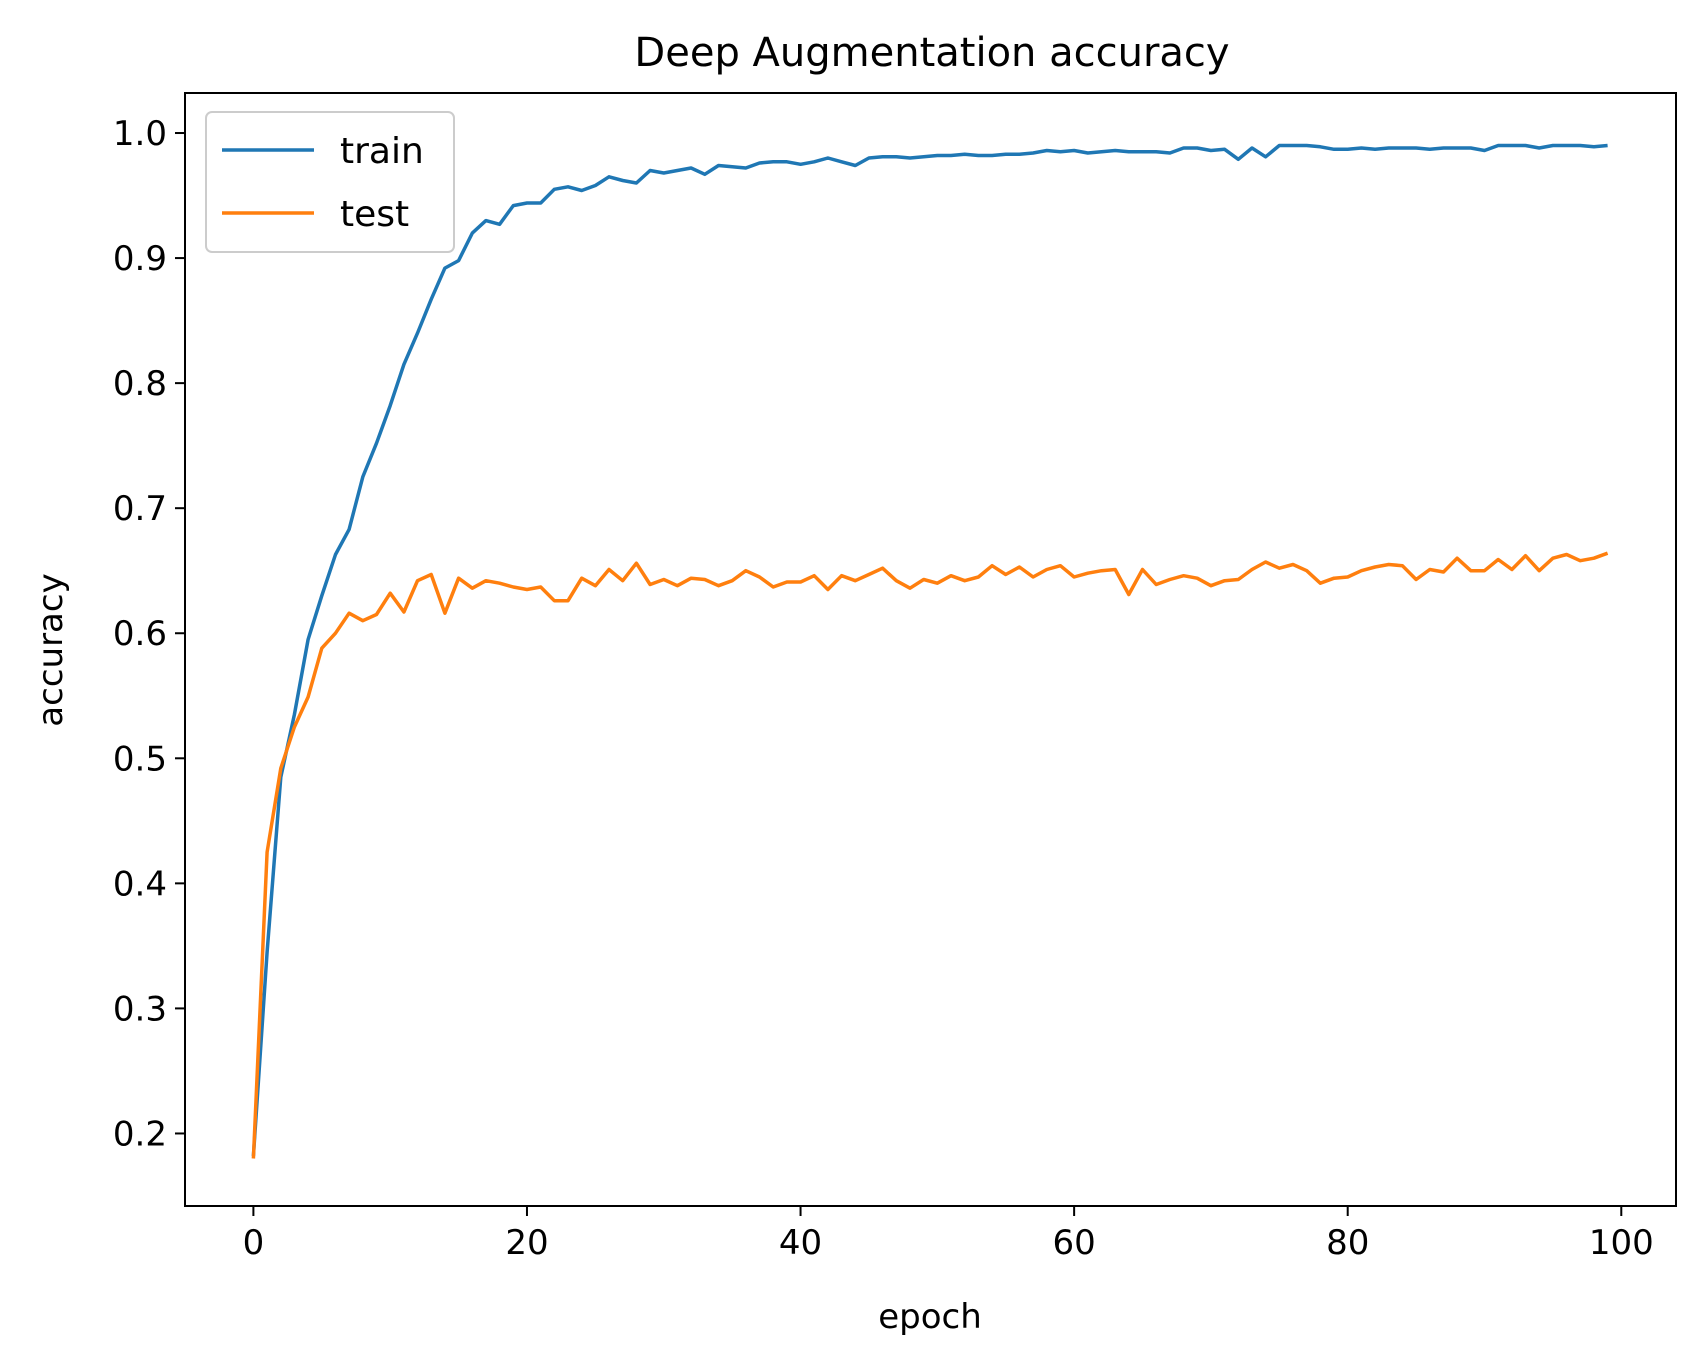 The image size is (1702, 1361). What do you see at coordinates (526, 1243) in the screenshot?
I see `x-tick-label: 20` at bounding box center [526, 1243].